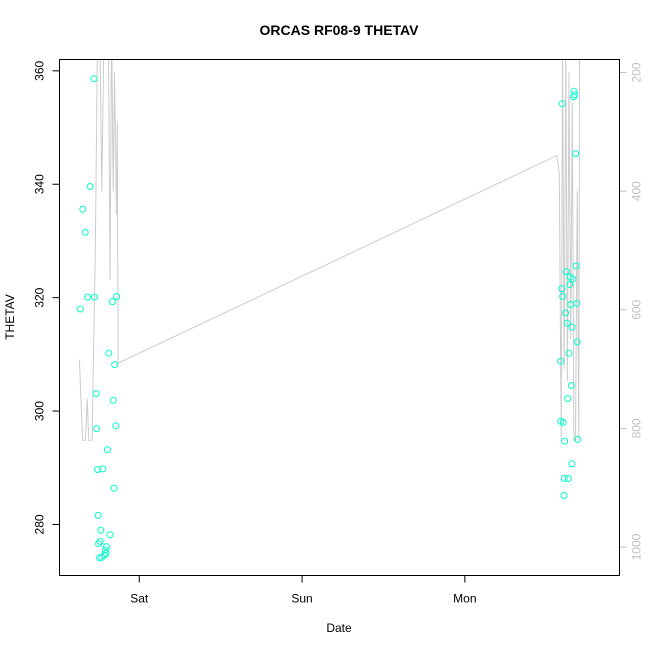  Describe the element at coordinates (464, 599) in the screenshot. I see `x-tick-label: Mon` at that location.